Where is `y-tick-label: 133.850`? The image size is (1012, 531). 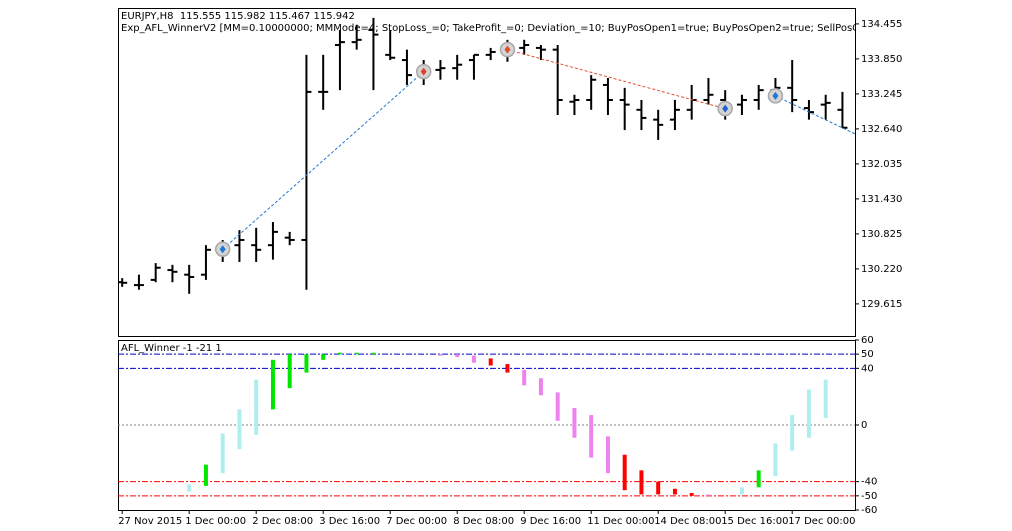
y-tick-label: 133.850 is located at coordinates (881, 59).